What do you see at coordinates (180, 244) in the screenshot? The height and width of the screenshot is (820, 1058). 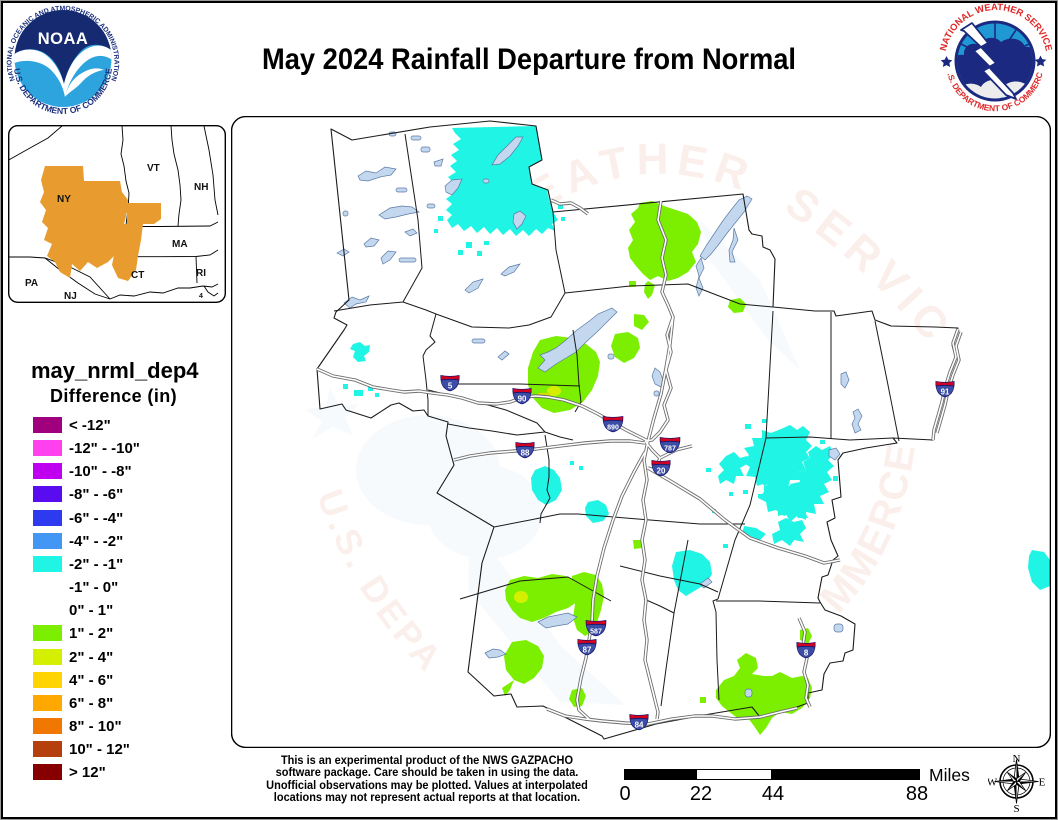 I see `svg-text: MA` at bounding box center [180, 244].